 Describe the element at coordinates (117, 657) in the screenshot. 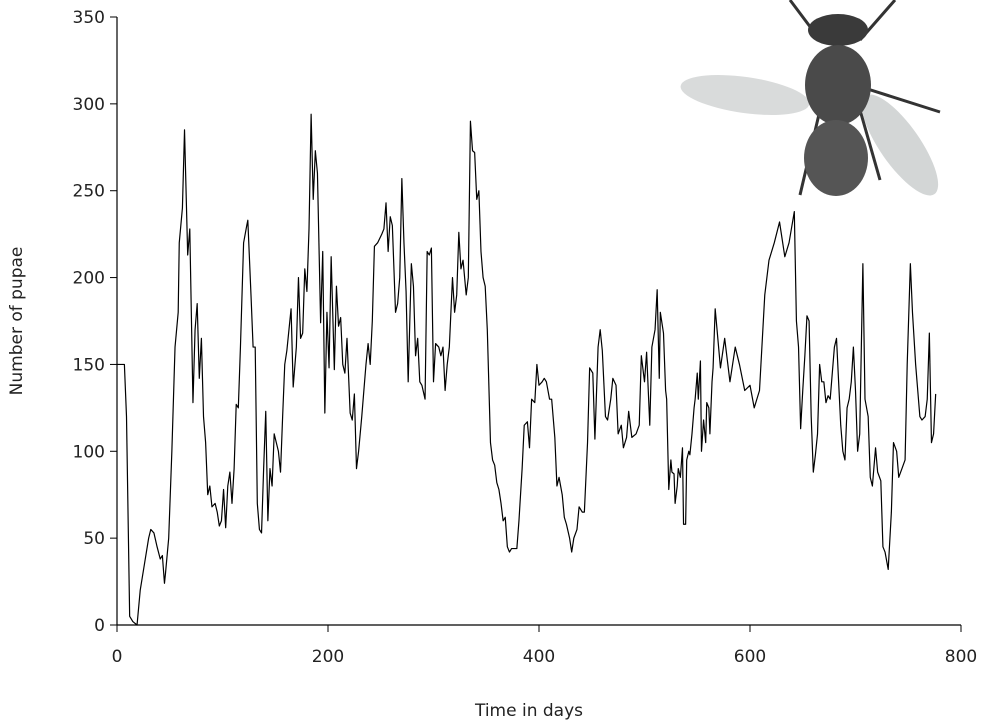

I see `x-tick-label: 0` at that location.